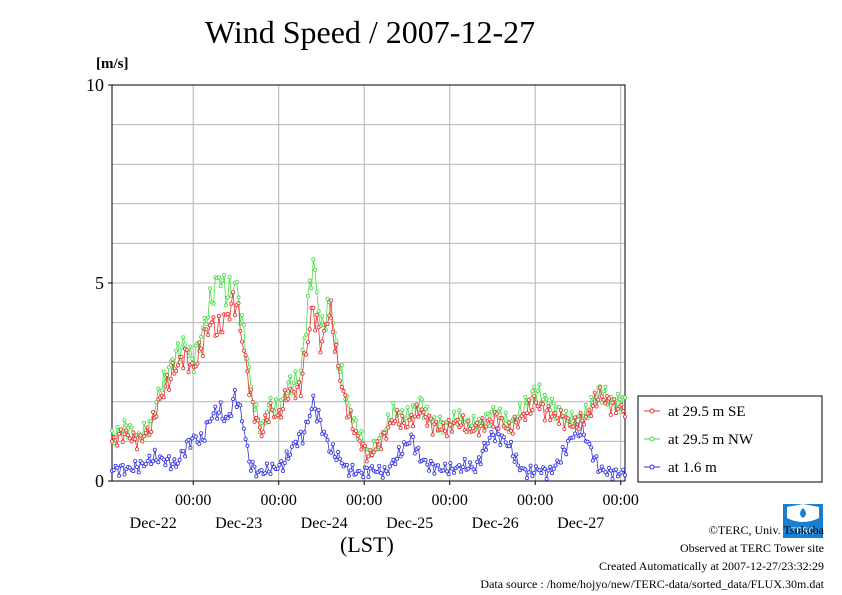  What do you see at coordinates (112, 64) in the screenshot?
I see `y-axis-unit: [m/s]` at bounding box center [112, 64].